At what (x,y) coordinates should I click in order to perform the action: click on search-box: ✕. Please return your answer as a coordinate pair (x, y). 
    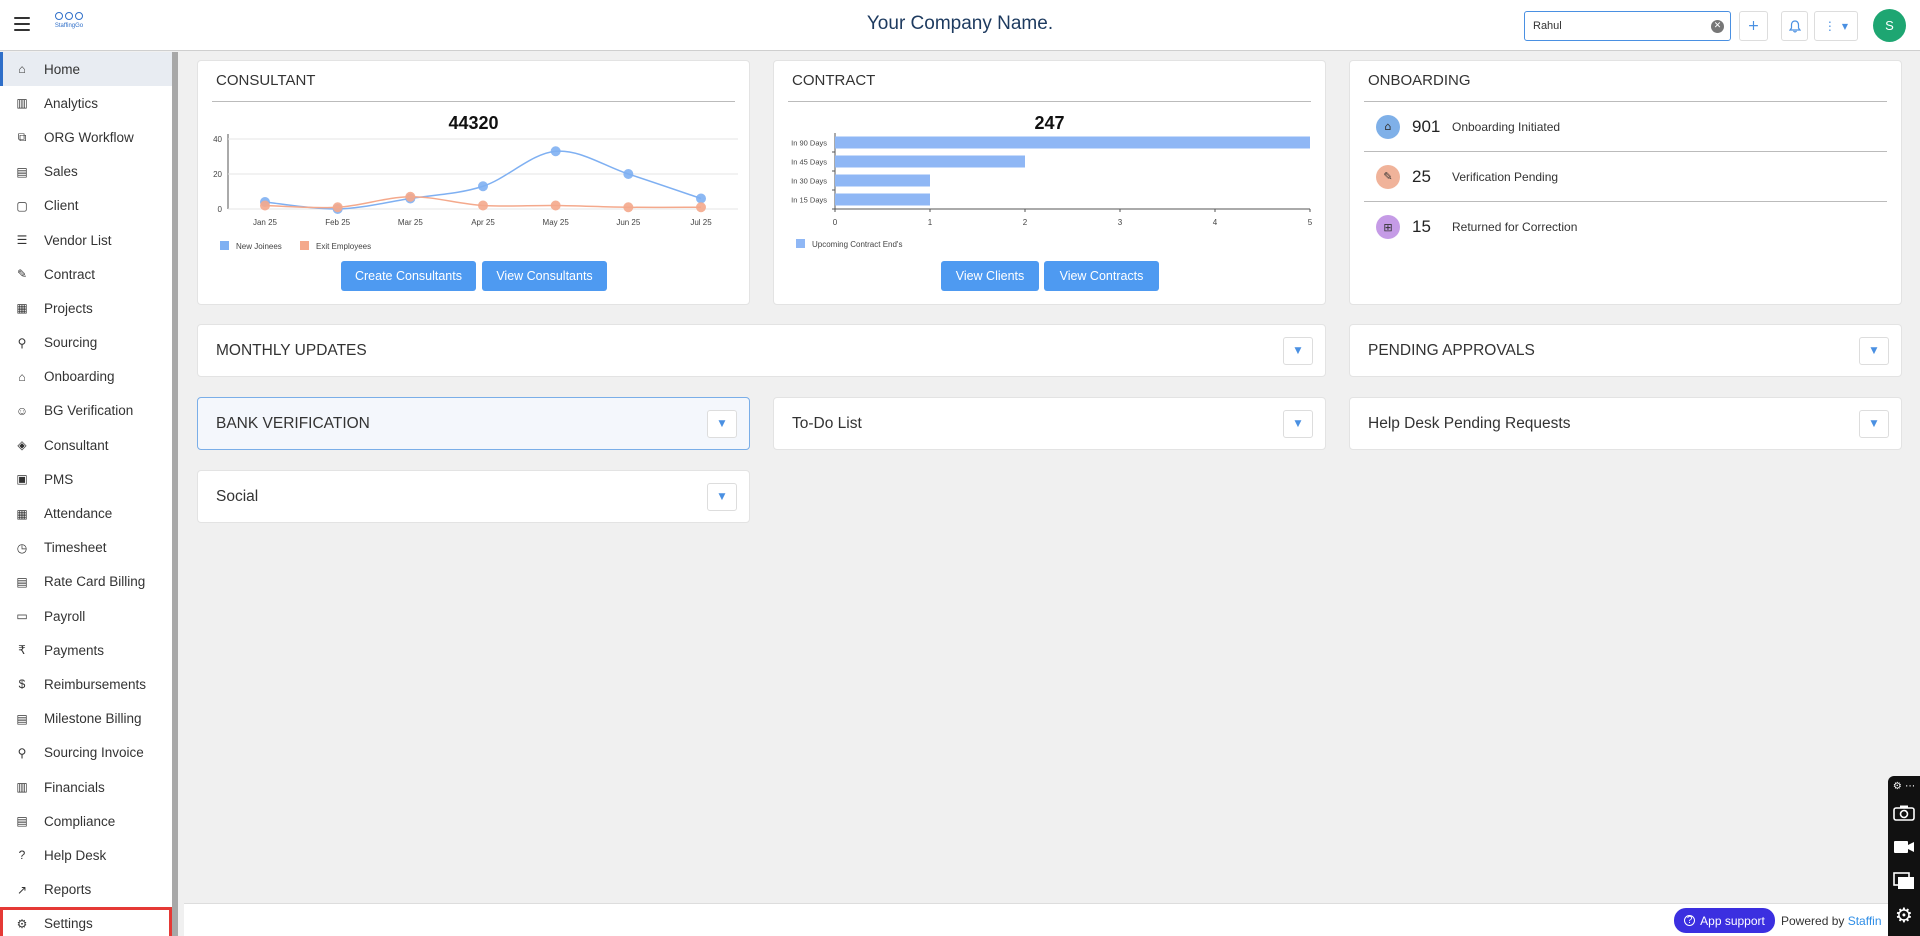
    Looking at the image, I should click on (1627, 26).